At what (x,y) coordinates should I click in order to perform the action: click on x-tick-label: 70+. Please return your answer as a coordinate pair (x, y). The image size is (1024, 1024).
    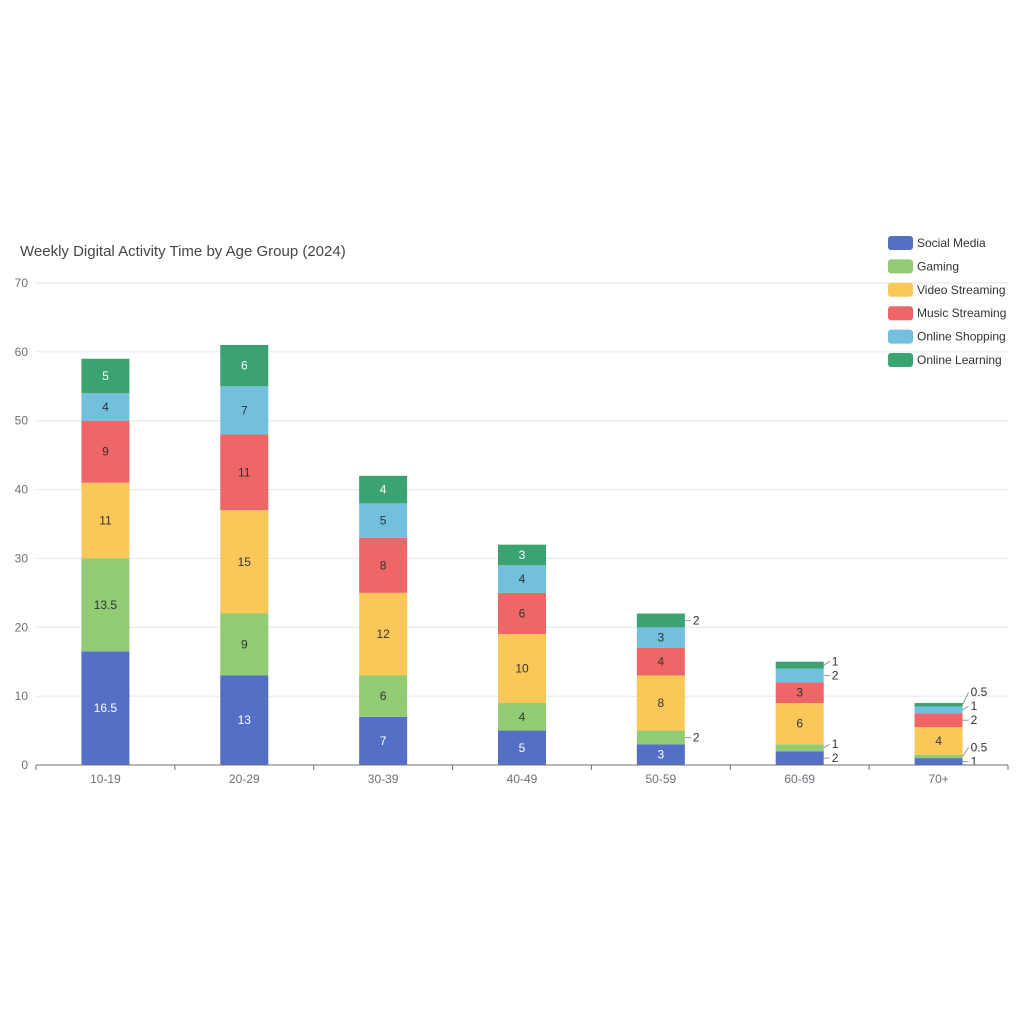
    Looking at the image, I should click on (938, 779).